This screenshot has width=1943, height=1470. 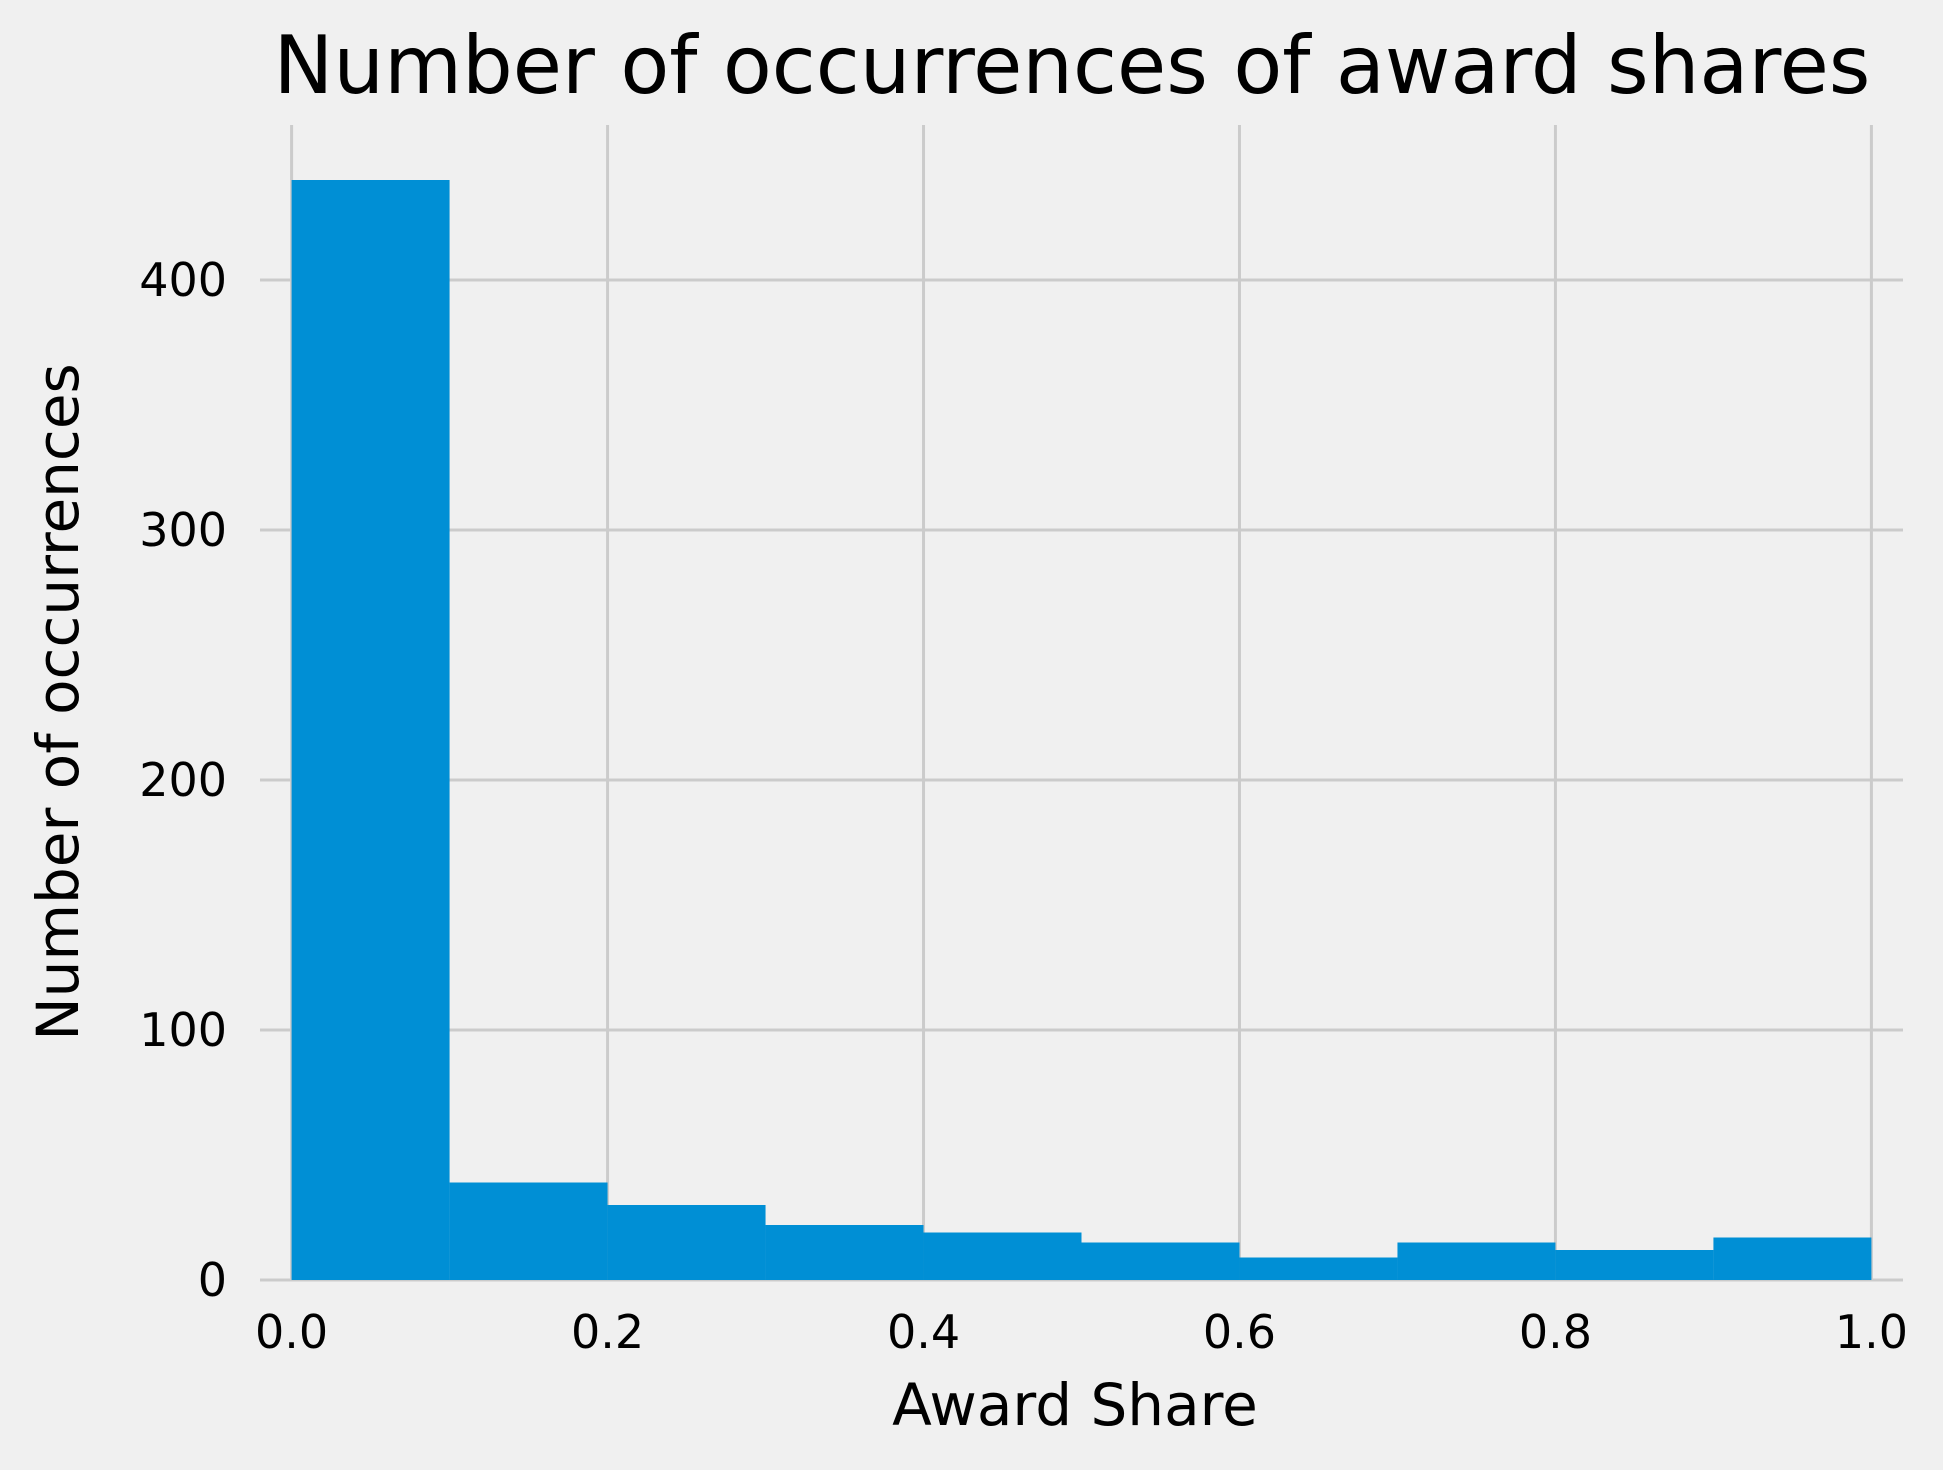 What do you see at coordinates (1871, 1332) in the screenshot?
I see `x-tick-label: 1.0` at bounding box center [1871, 1332].